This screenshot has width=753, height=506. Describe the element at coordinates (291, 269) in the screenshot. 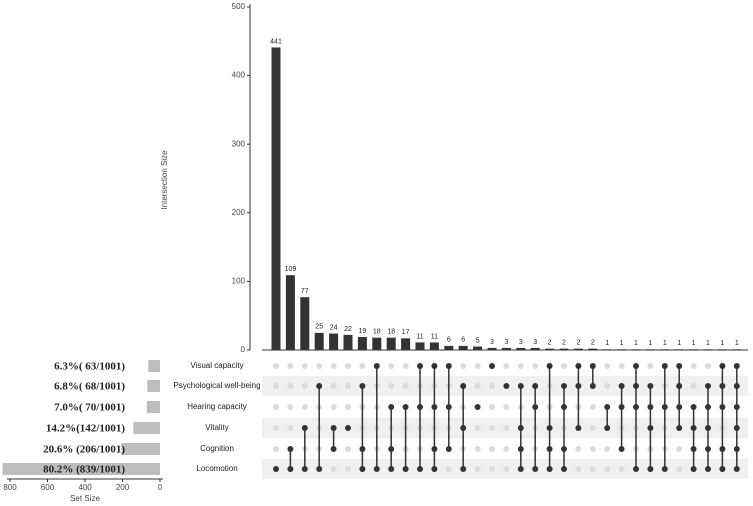

I see `bar-label: 109` at that location.